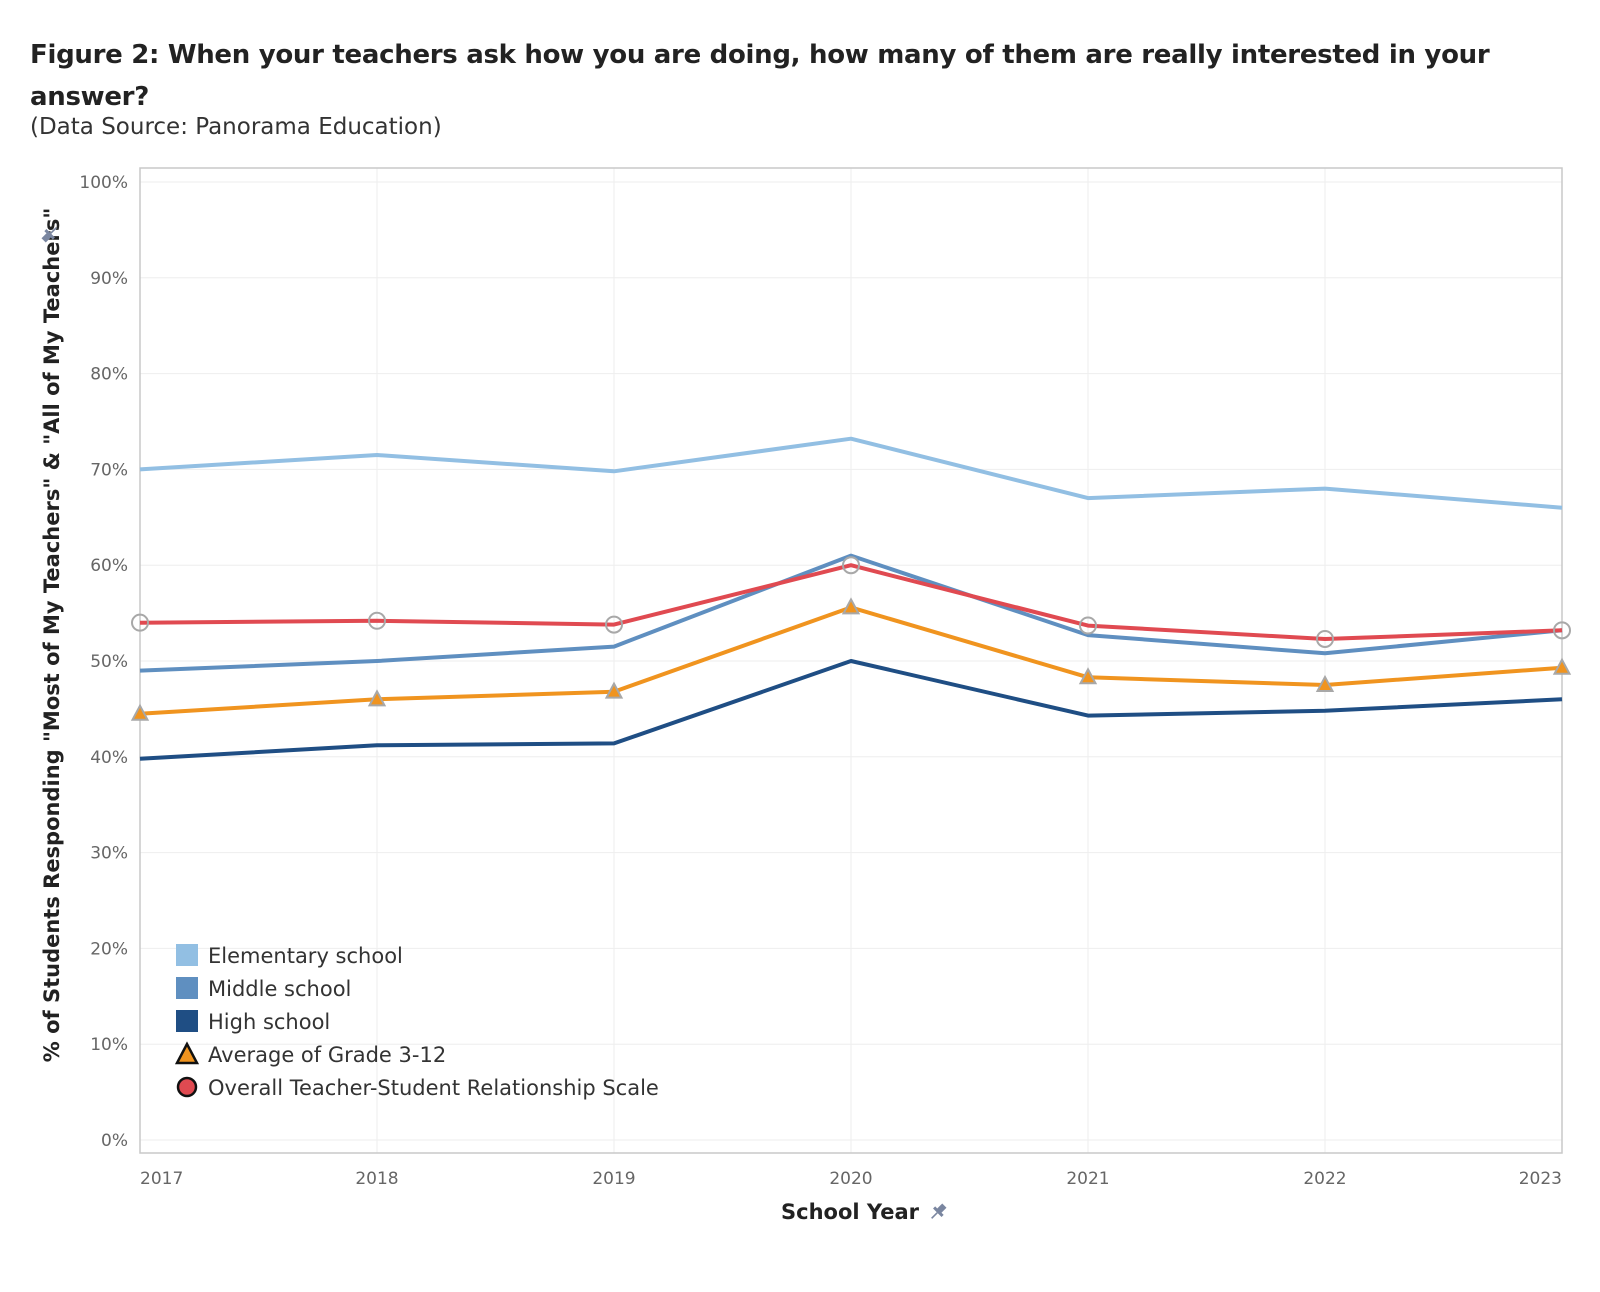 The width and height of the screenshot is (1600, 1292). I want to click on x-tick-label: 2020, so click(850, 1179).